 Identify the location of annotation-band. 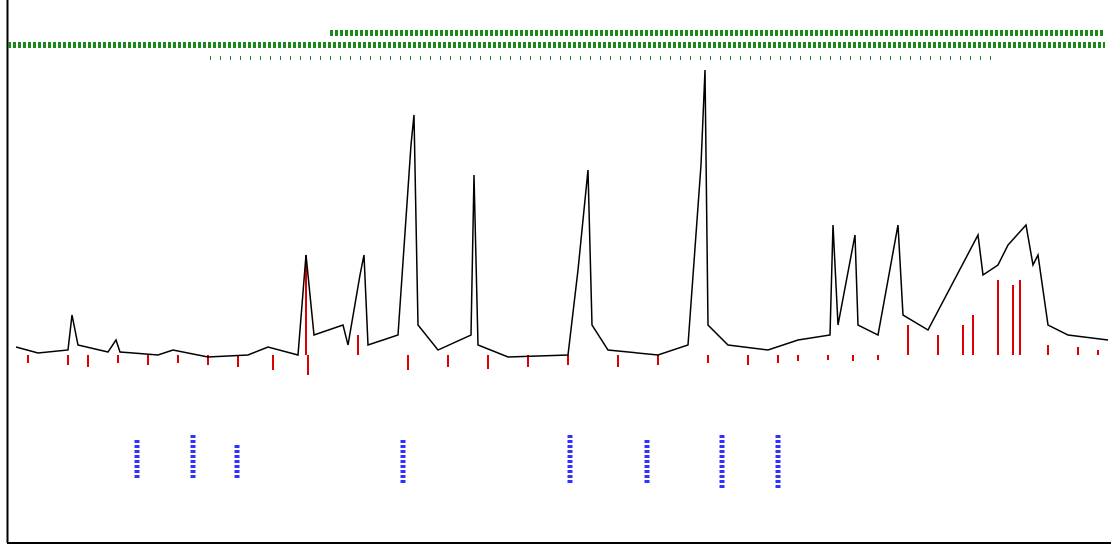
(556, 45).